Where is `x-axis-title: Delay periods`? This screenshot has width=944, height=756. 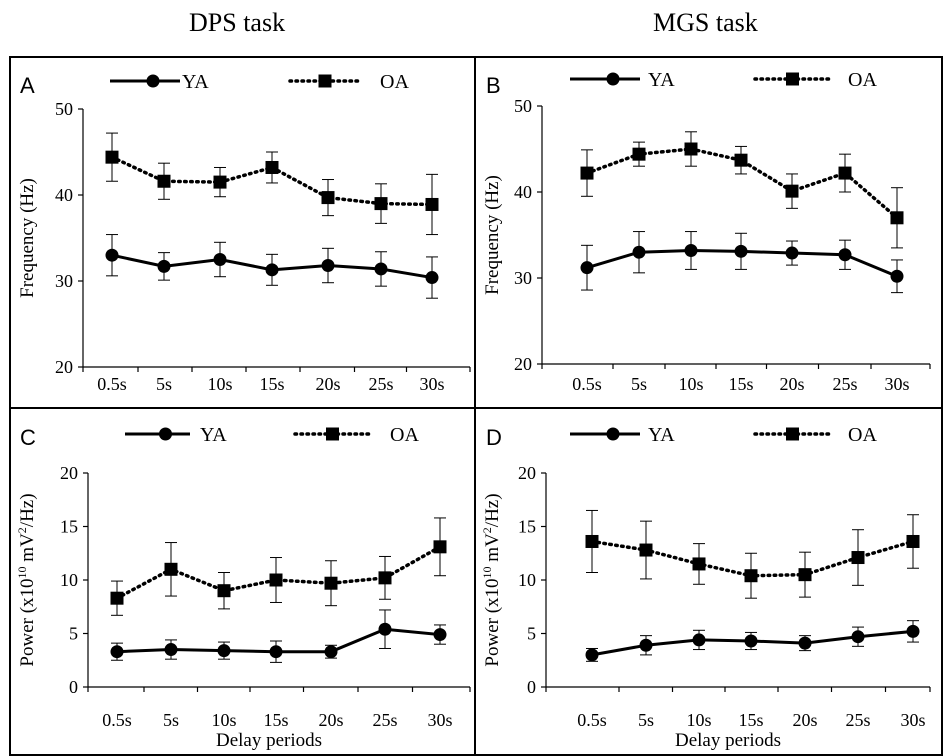 x-axis-title: Delay periods is located at coordinates (269, 740).